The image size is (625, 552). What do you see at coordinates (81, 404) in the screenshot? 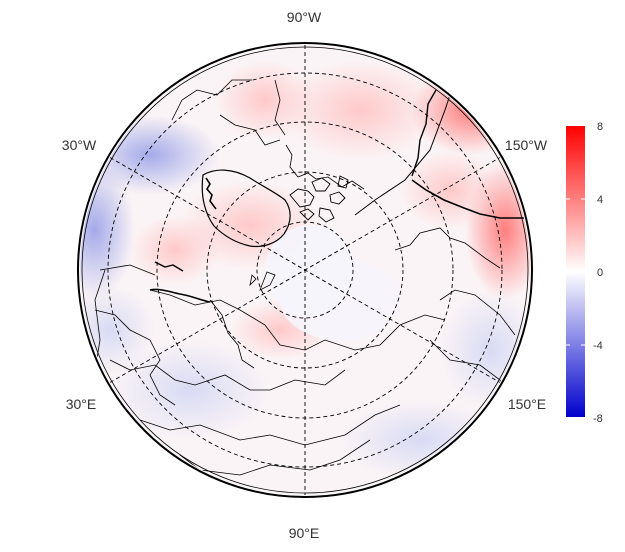
I see `label-30e: 30°E` at bounding box center [81, 404].